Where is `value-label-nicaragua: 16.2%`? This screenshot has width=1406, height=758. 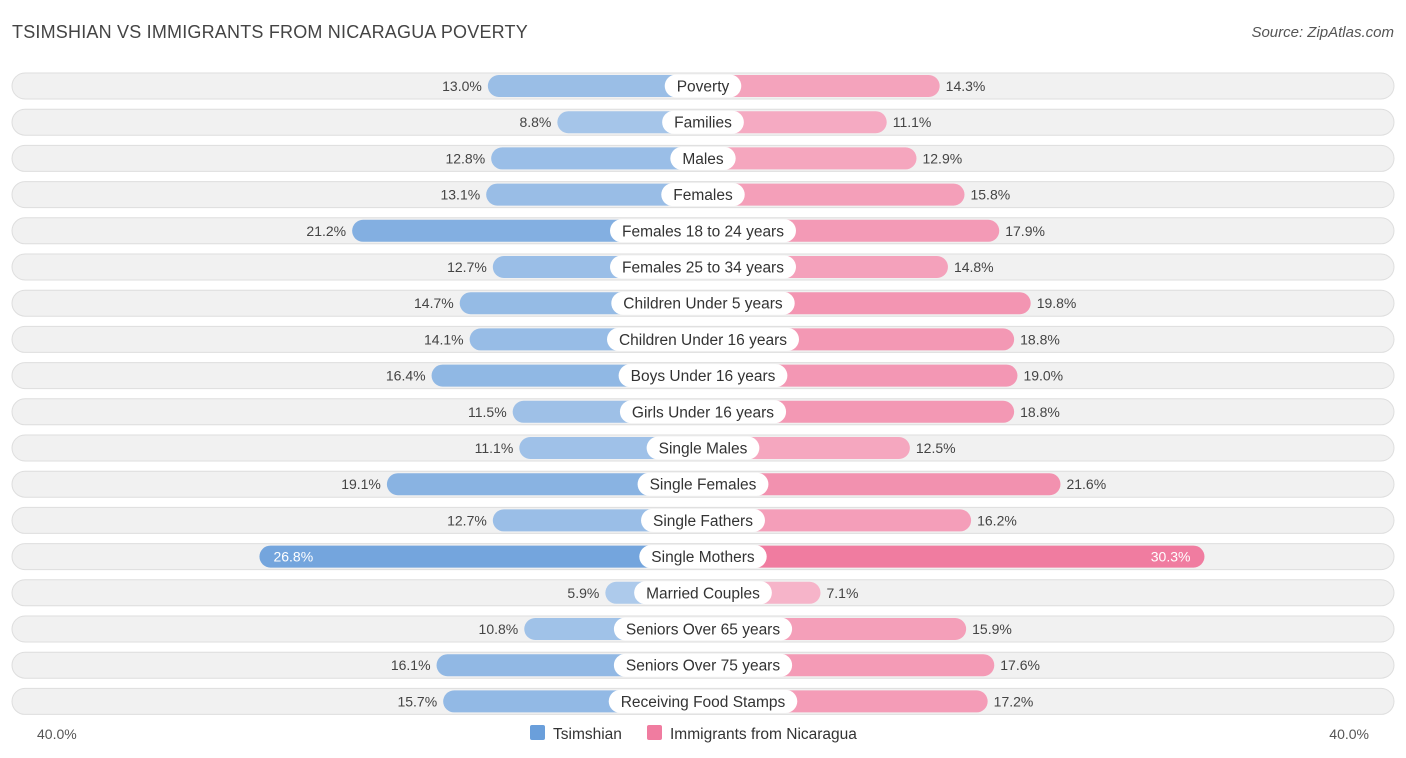
value-label-nicaragua: 16.2% is located at coordinates (997, 520).